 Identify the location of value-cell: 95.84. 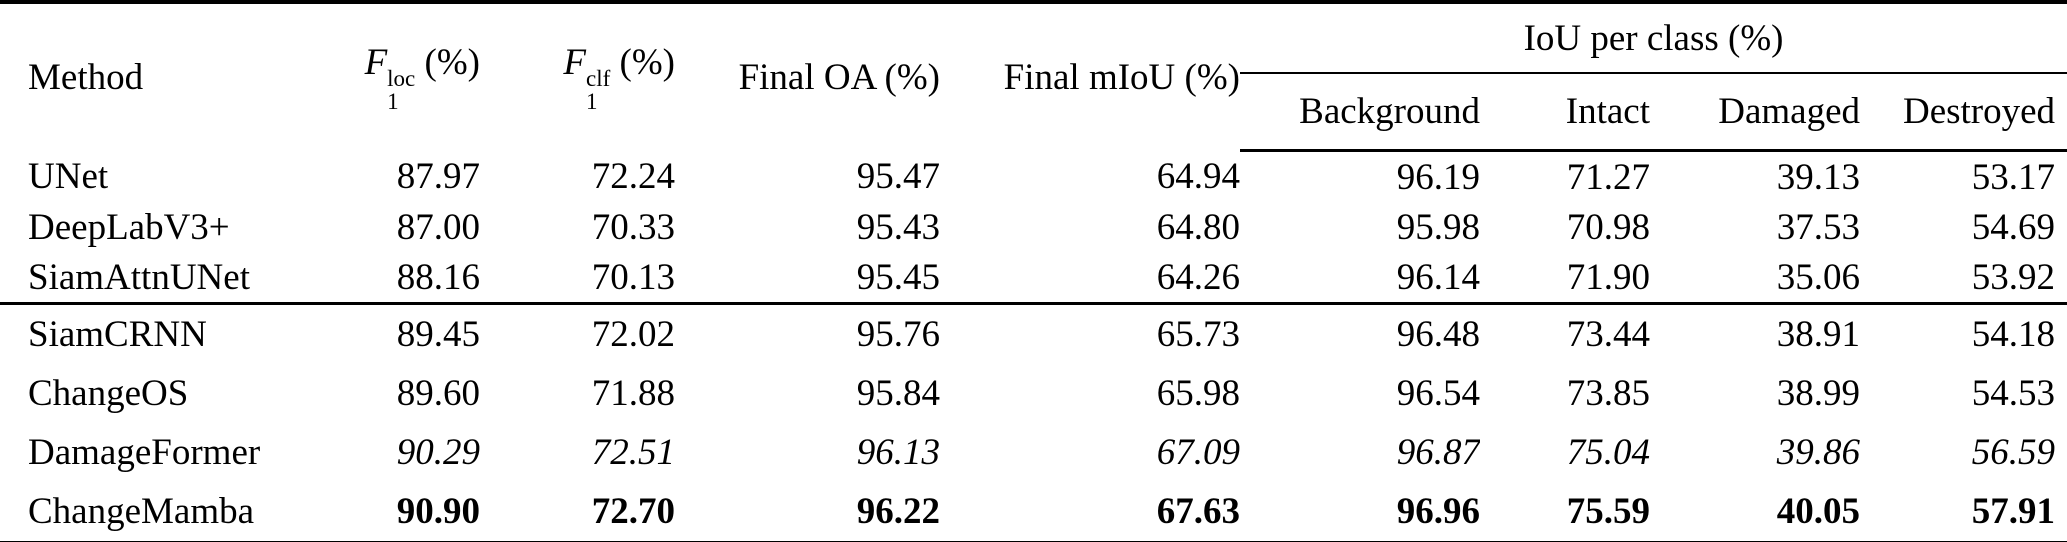
(898, 393).